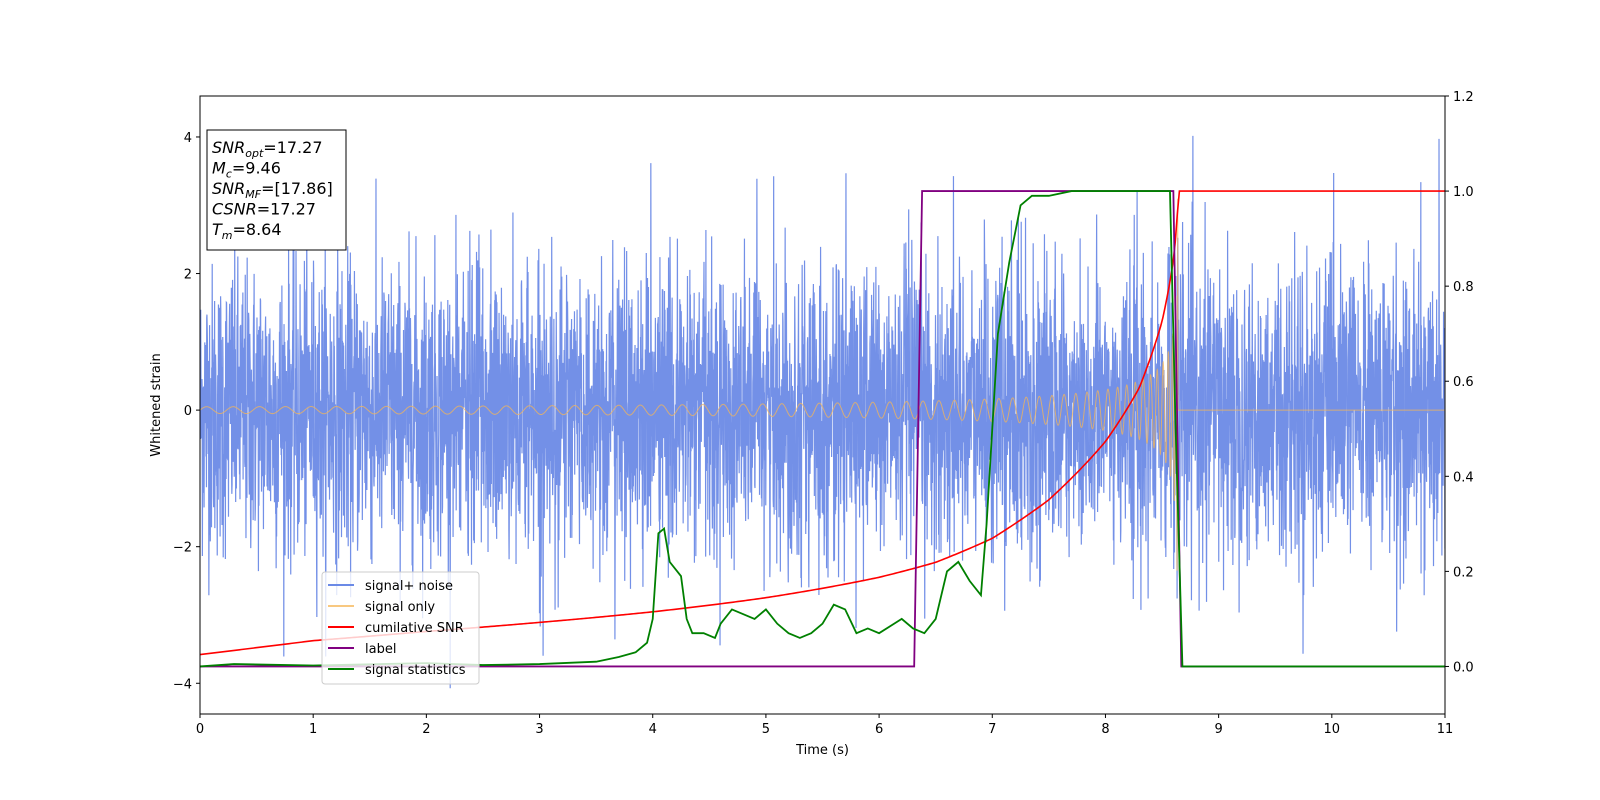  What do you see at coordinates (653, 729) in the screenshot?
I see `x-tick-label: 4` at bounding box center [653, 729].